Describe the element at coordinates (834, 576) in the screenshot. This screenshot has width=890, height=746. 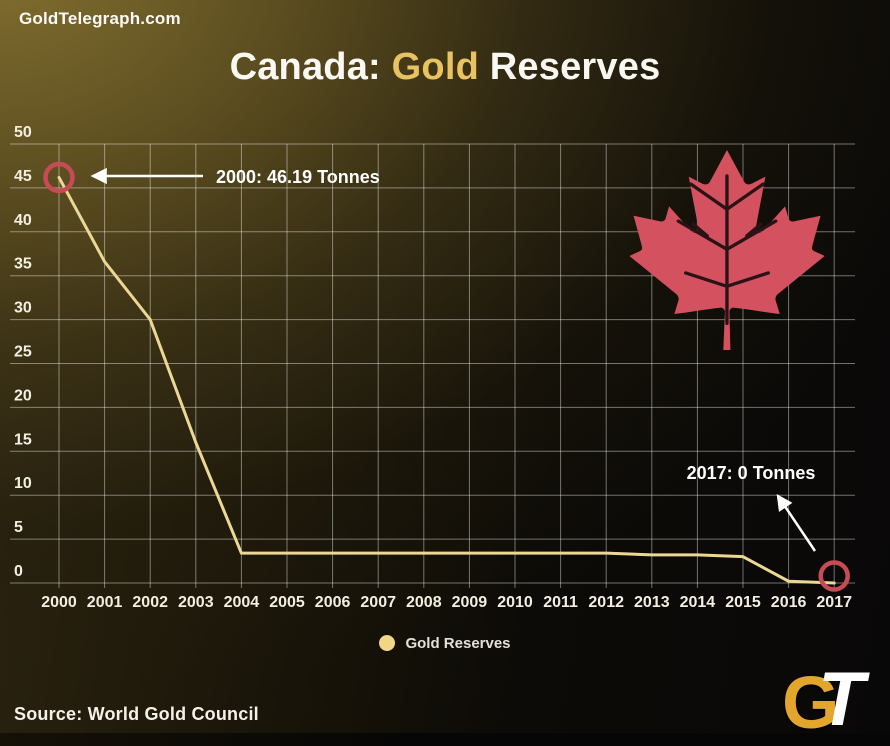
I see `data-point-circle-2017` at that location.